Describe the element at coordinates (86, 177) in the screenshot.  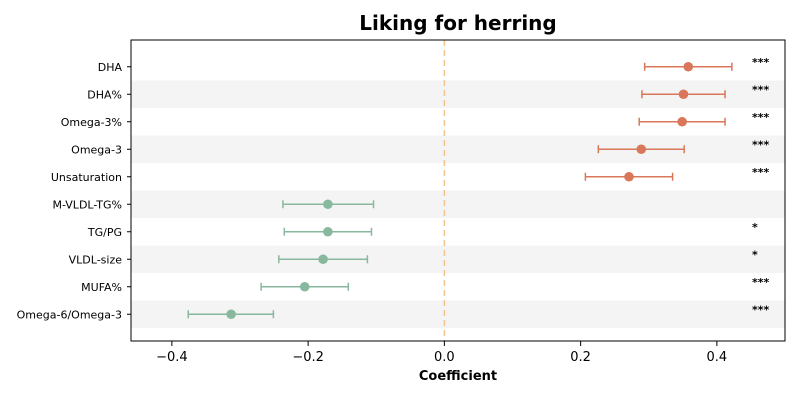
I see `y-tick-label: Unsaturation` at that location.